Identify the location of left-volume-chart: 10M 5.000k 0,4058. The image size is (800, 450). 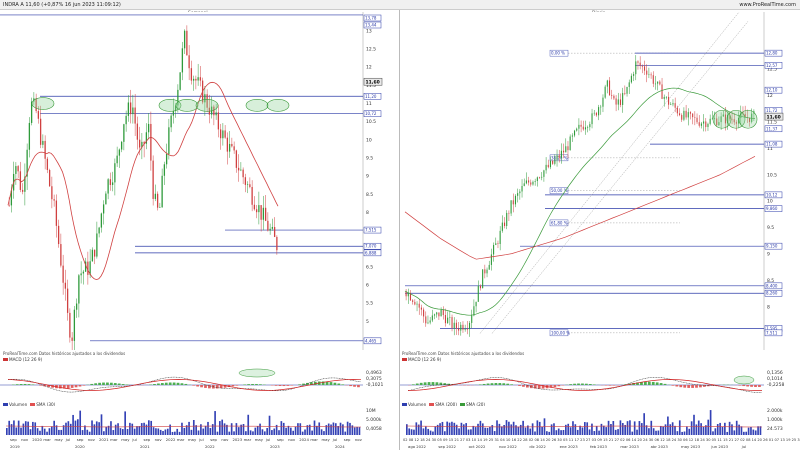
(199, 421).